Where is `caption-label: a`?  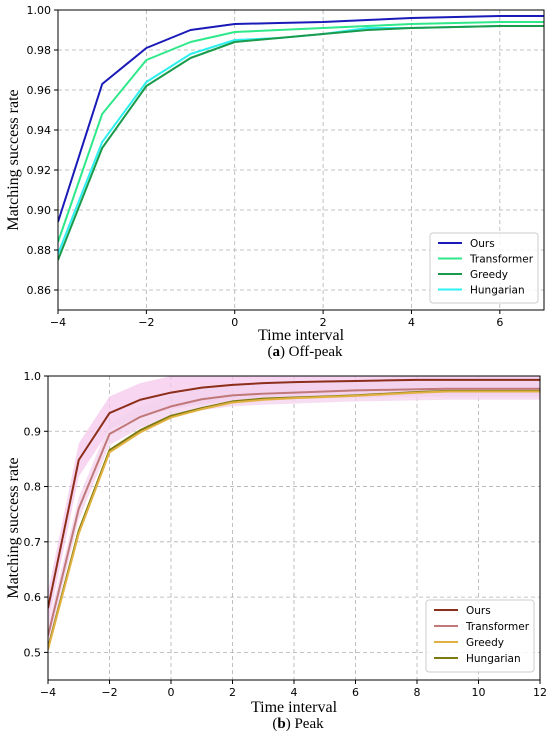
caption-label: a is located at coordinates (276, 352).